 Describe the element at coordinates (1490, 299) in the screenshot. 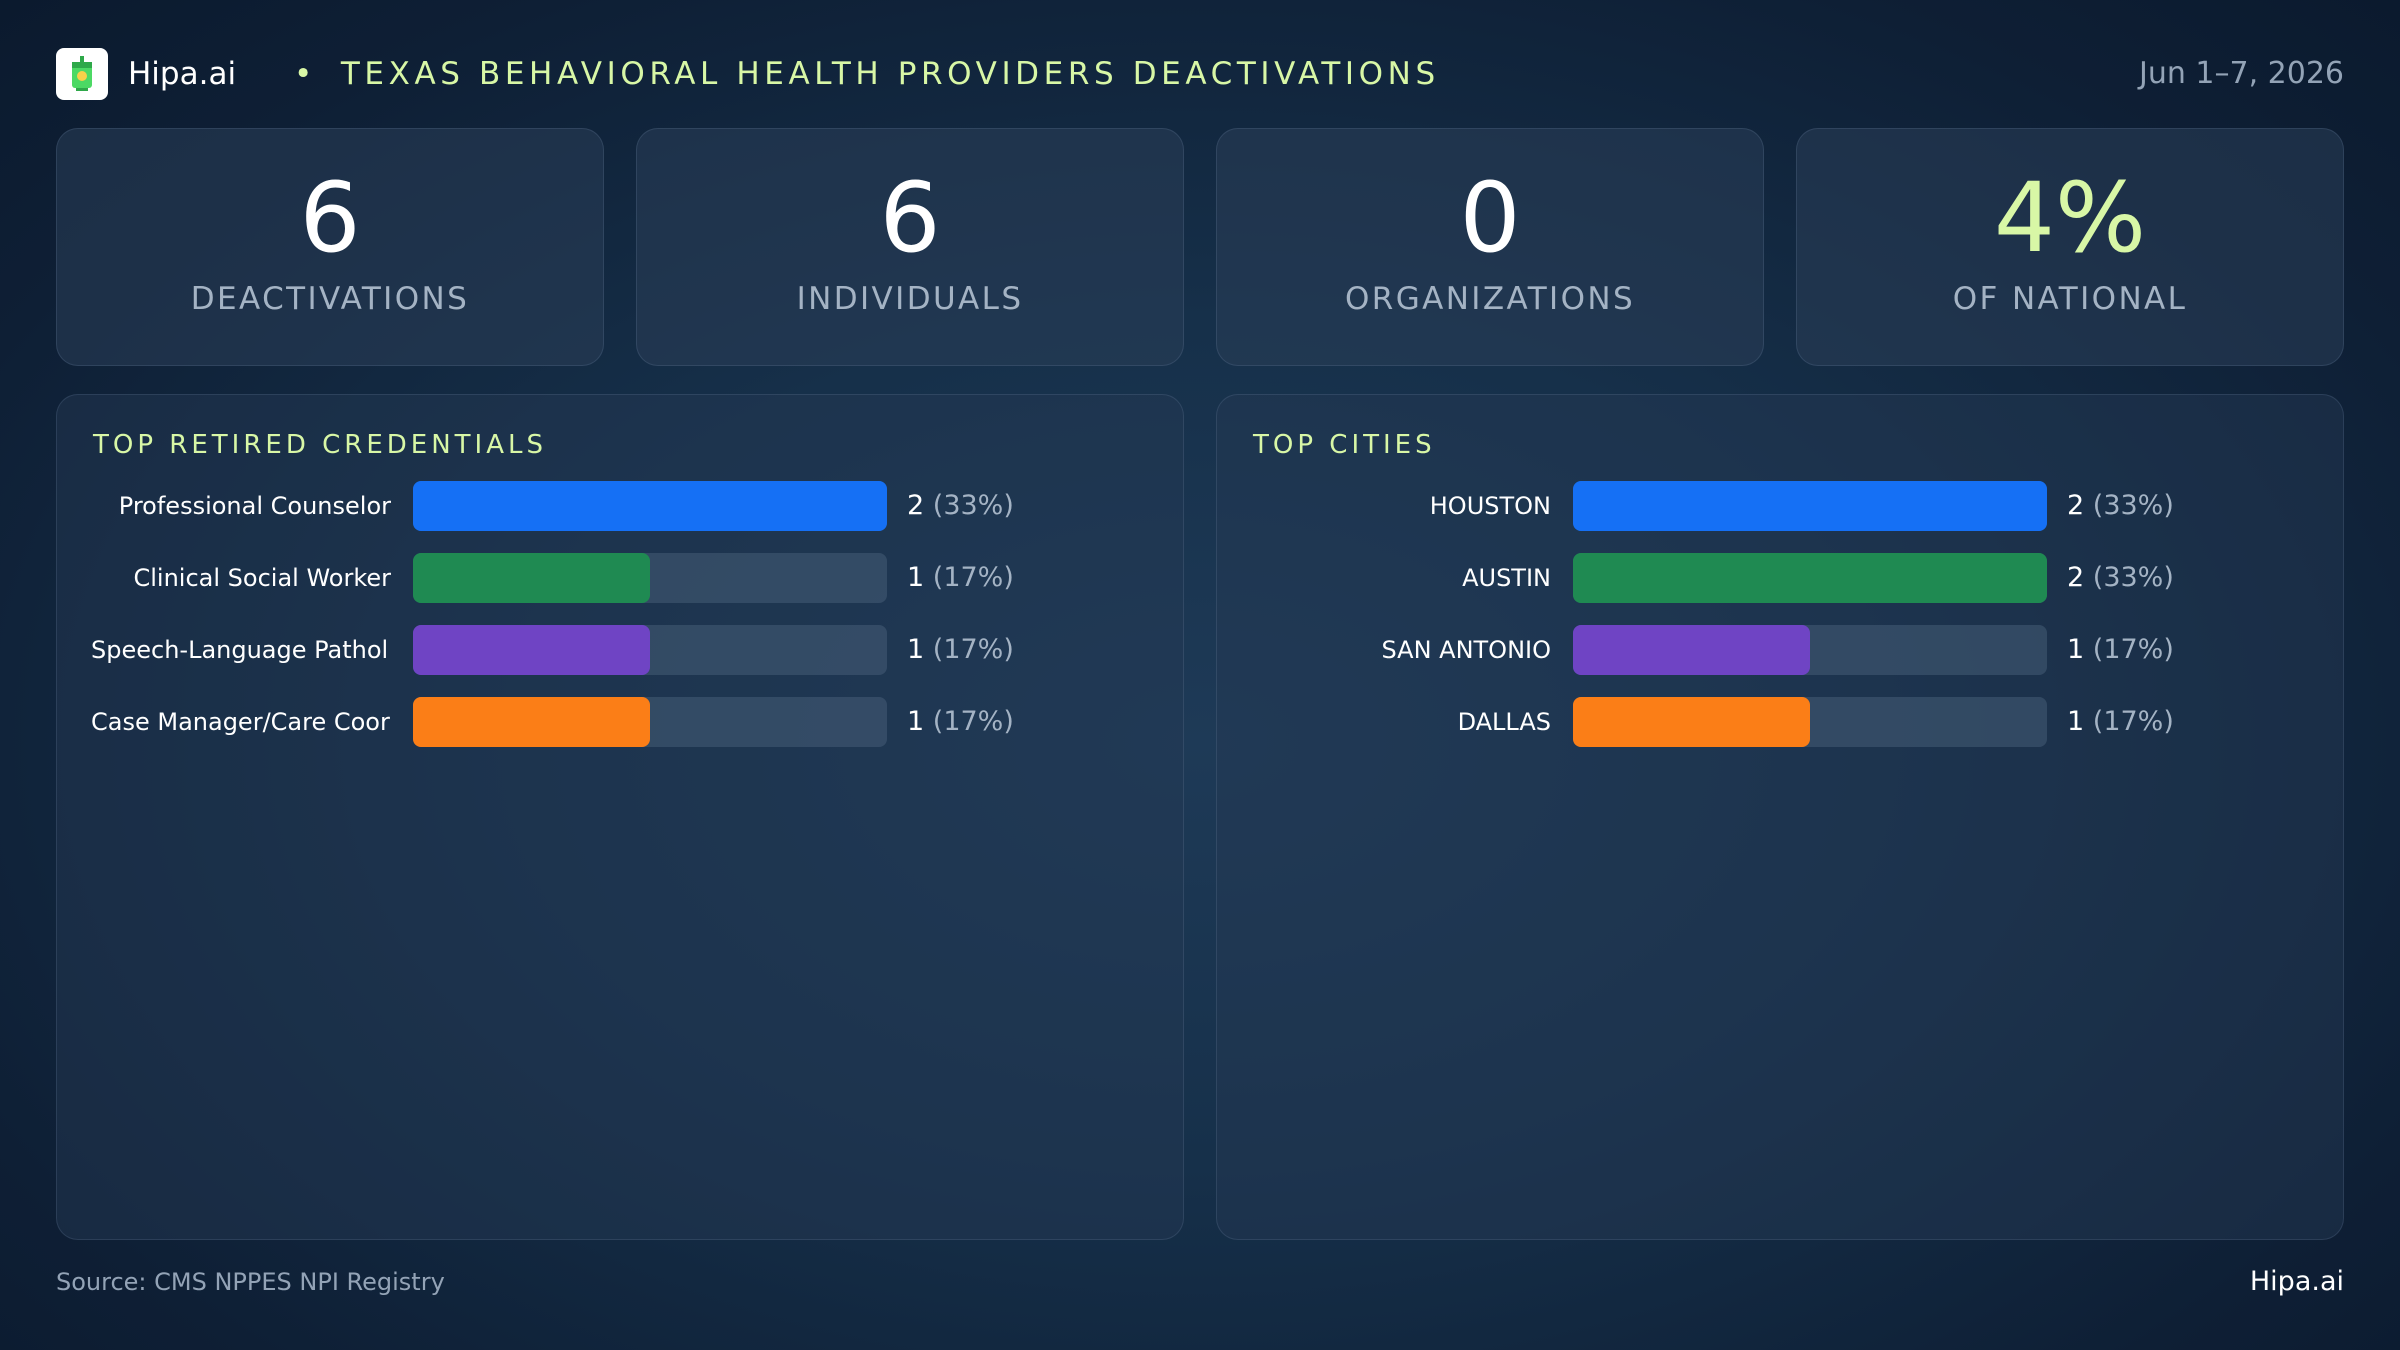

I see `stat-label: ORGANIZATIONS` at that location.